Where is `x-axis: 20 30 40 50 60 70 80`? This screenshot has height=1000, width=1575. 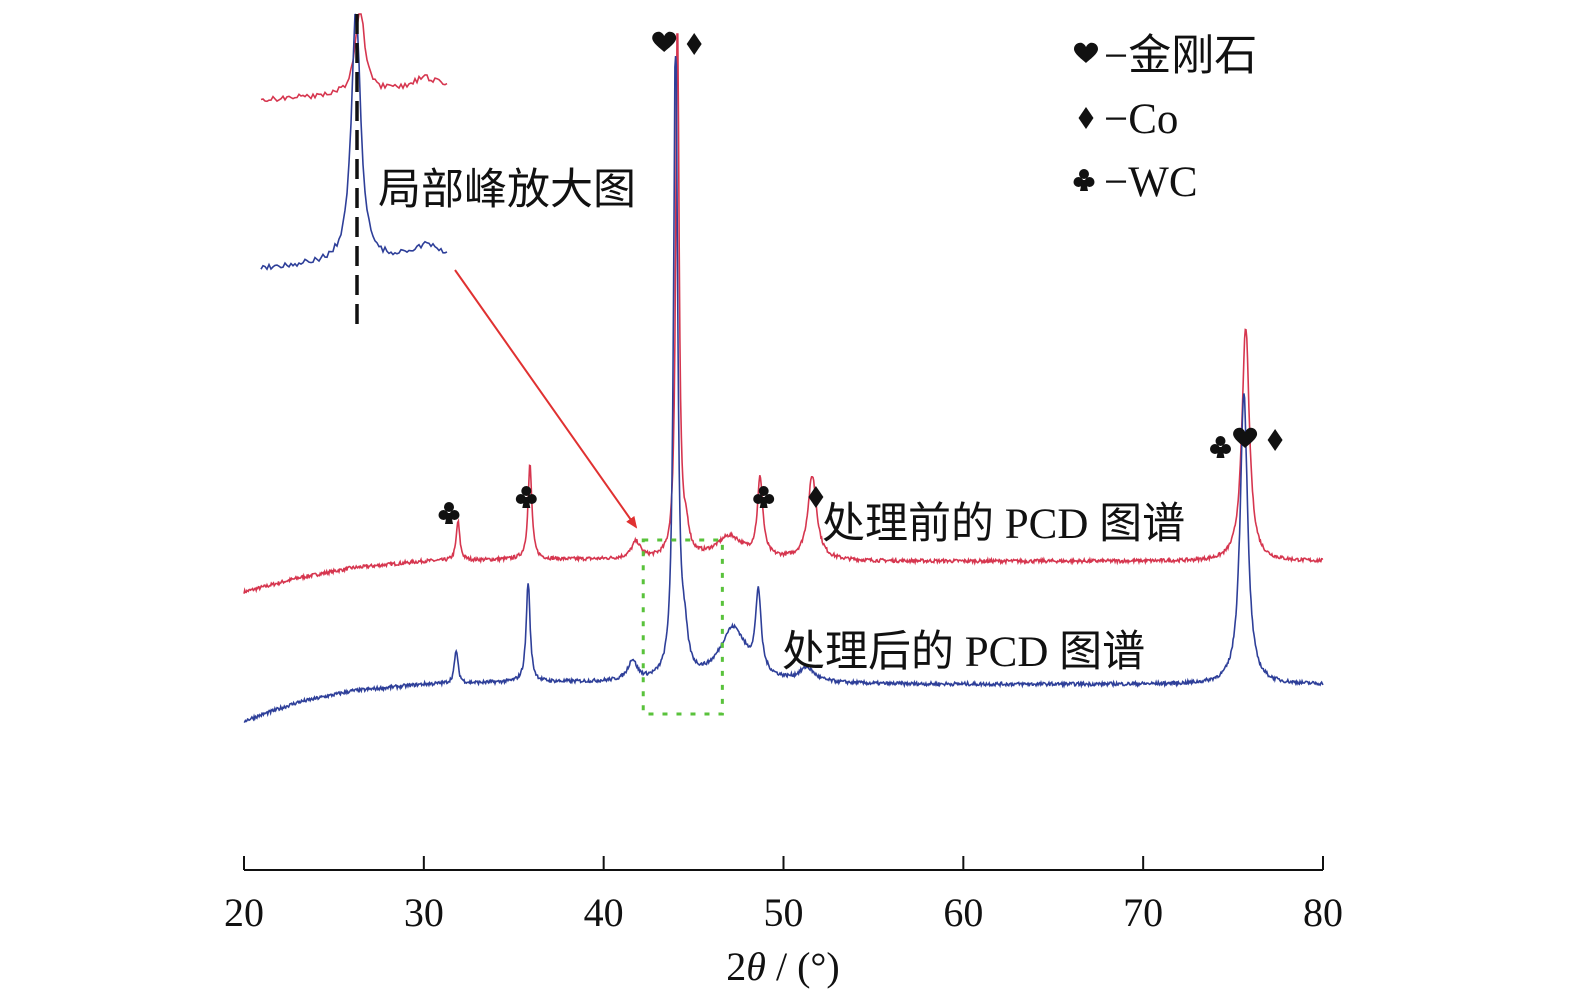
x-axis: 20 30 40 50 60 70 80 is located at coordinates (783, 895).